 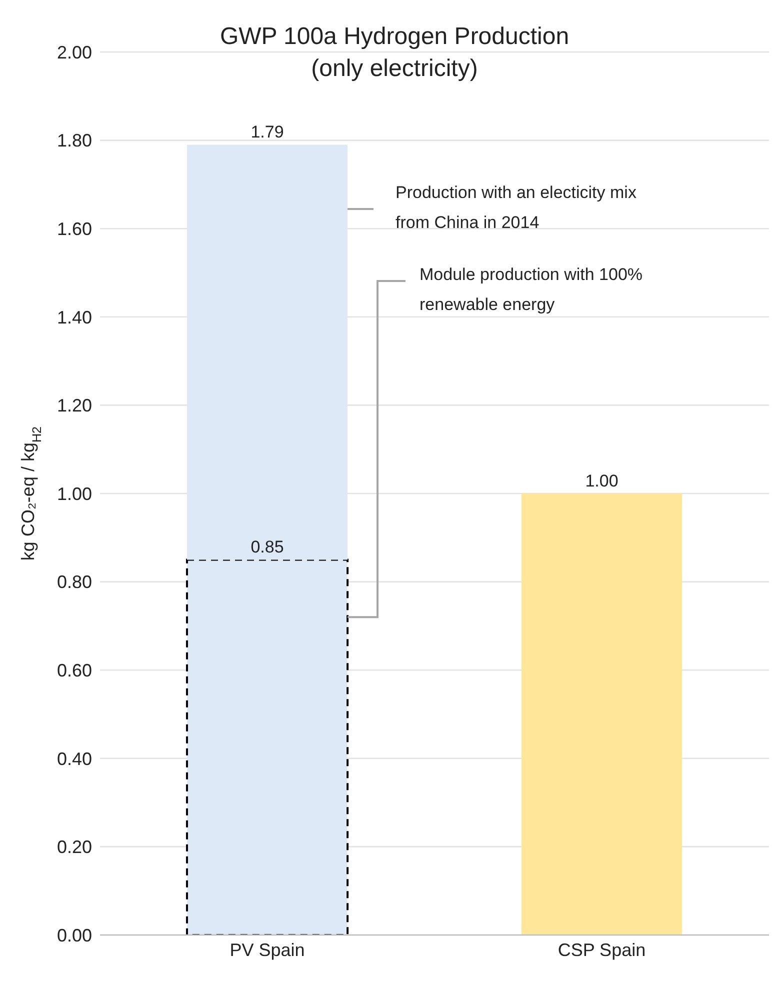 I want to click on y-tick-label: 0.40, so click(x=74, y=758).